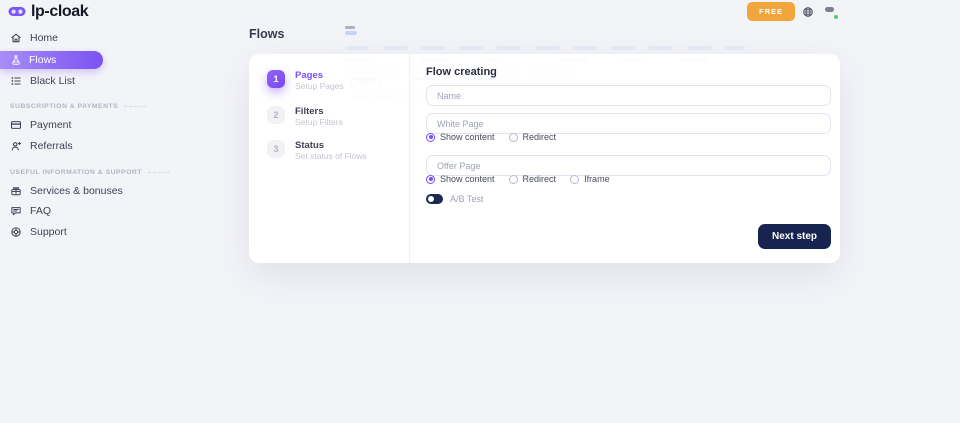 The image size is (960, 423). What do you see at coordinates (836, 17) in the screenshot?
I see `online-status-dot` at bounding box center [836, 17].